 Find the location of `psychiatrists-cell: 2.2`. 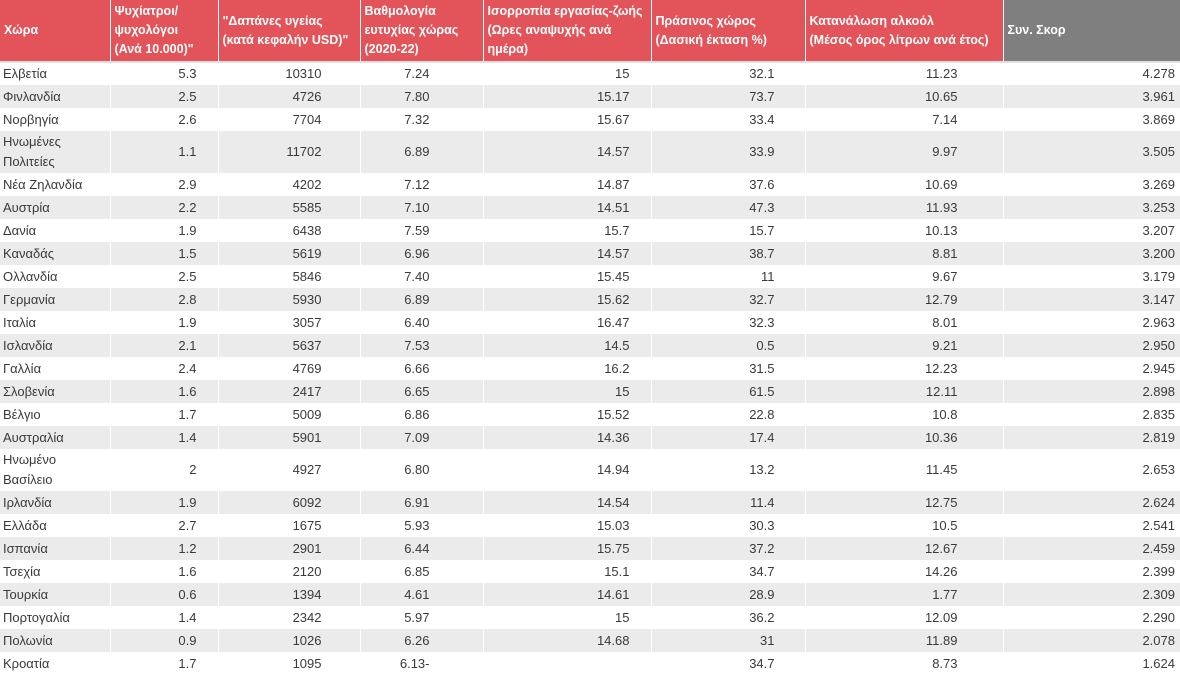

psychiatrists-cell: 2.2 is located at coordinates (164, 207).